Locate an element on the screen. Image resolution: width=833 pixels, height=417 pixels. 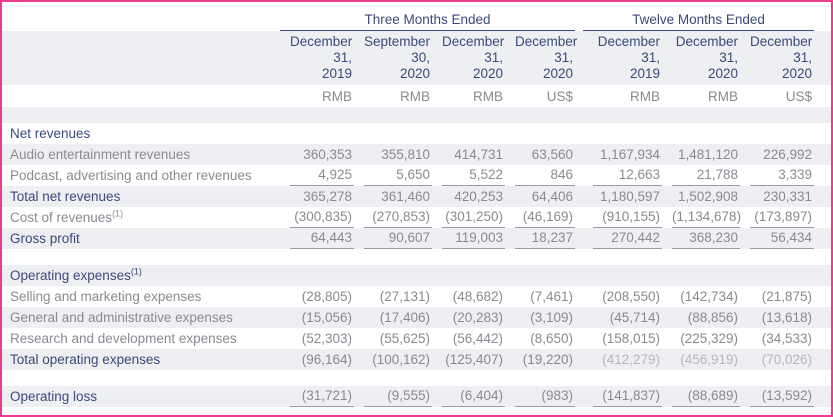
cell-value: 63,560 is located at coordinates (552, 154).